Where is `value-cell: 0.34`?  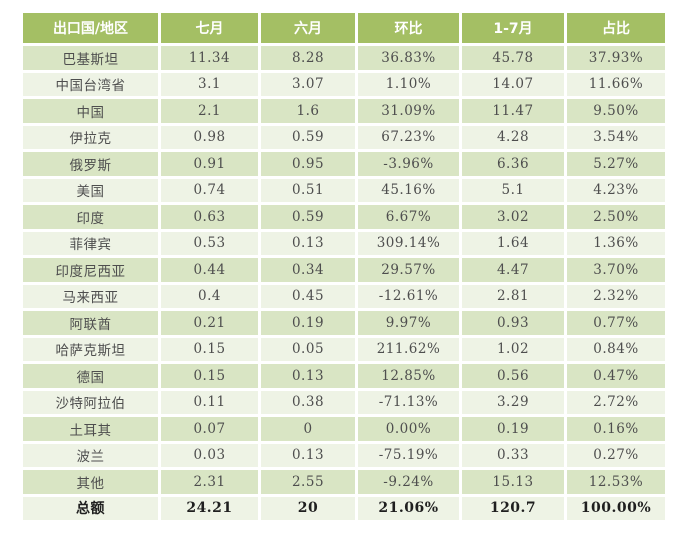 value-cell: 0.34 is located at coordinates (308, 270).